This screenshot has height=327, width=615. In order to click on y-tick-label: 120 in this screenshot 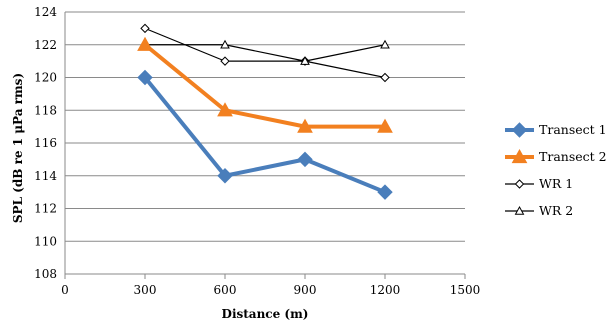, I will do `click(45, 78)`.